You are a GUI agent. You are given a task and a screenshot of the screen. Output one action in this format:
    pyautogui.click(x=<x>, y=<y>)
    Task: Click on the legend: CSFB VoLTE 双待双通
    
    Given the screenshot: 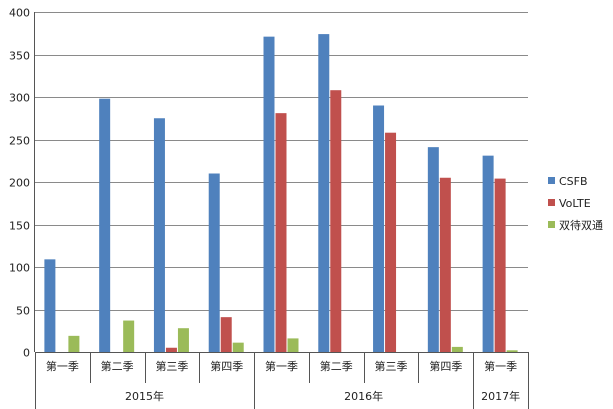 What is the action you would take?
    pyautogui.click(x=575, y=203)
    